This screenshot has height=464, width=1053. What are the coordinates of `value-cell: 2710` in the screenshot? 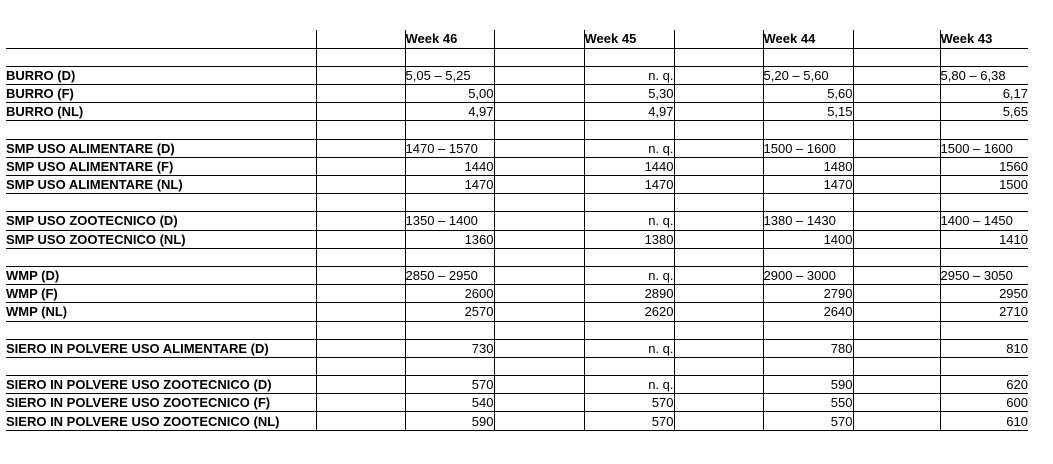 It's located at (983, 312).